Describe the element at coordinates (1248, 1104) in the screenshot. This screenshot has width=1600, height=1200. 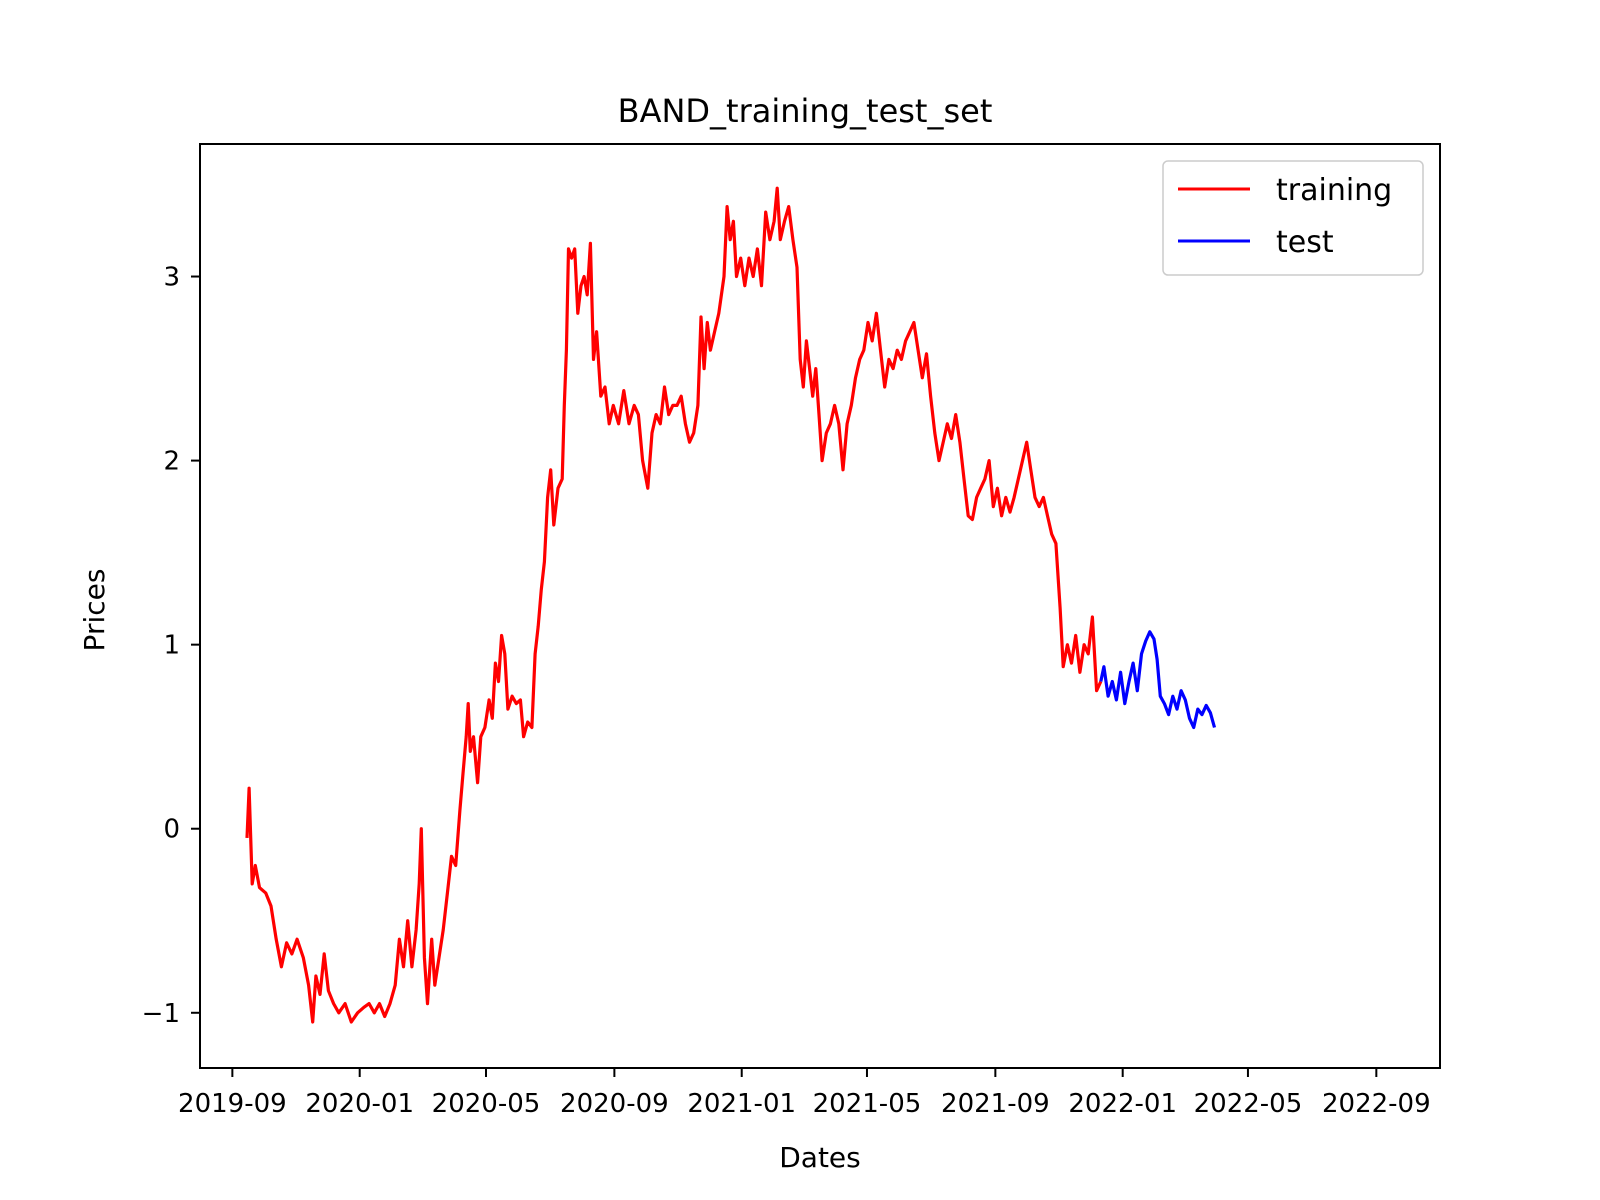
I see `x-tick-label-2022-05: 2022-05` at that location.